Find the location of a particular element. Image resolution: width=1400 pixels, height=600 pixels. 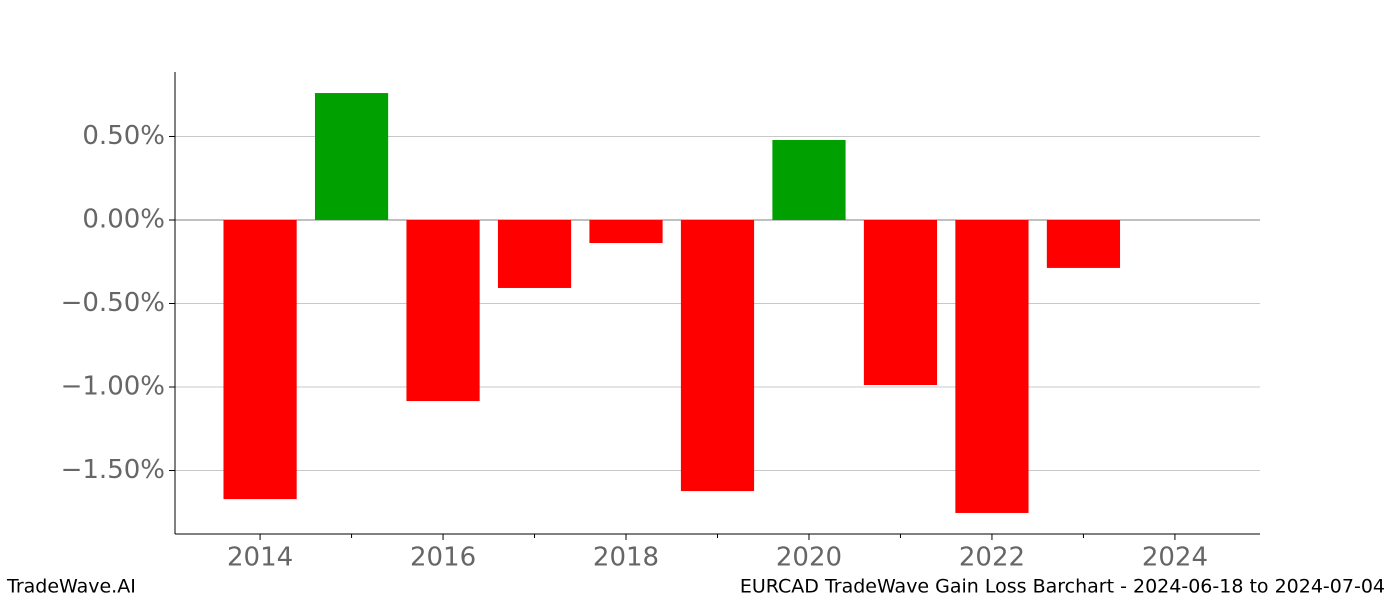

x-tick-label: 2014 is located at coordinates (260, 558).